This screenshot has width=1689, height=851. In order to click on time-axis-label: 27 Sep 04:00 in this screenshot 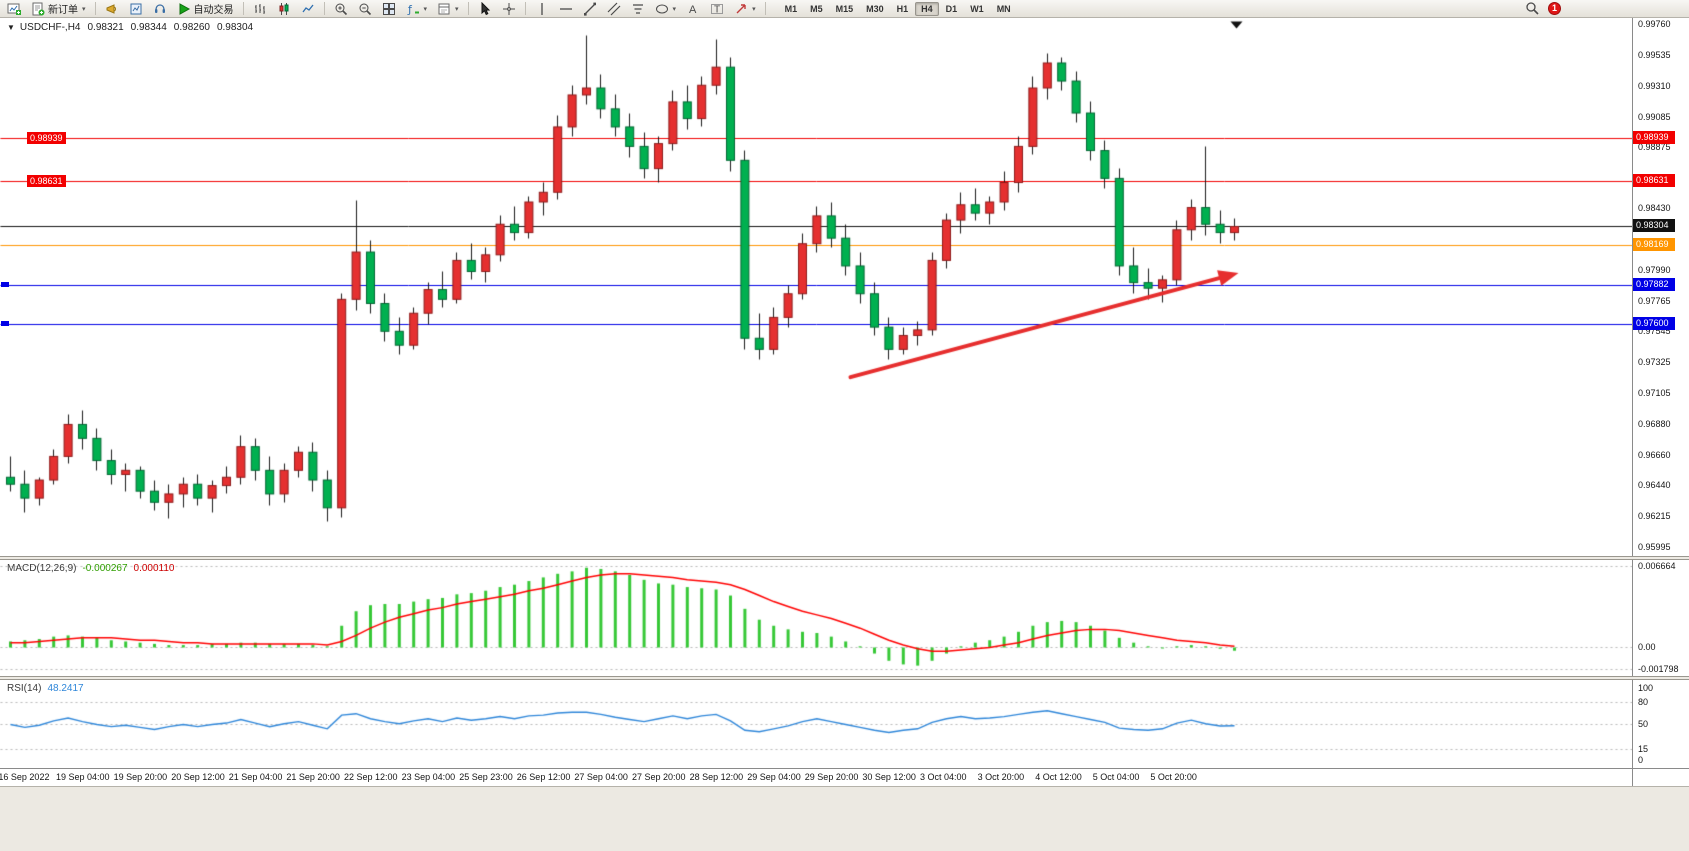, I will do `click(601, 777)`.